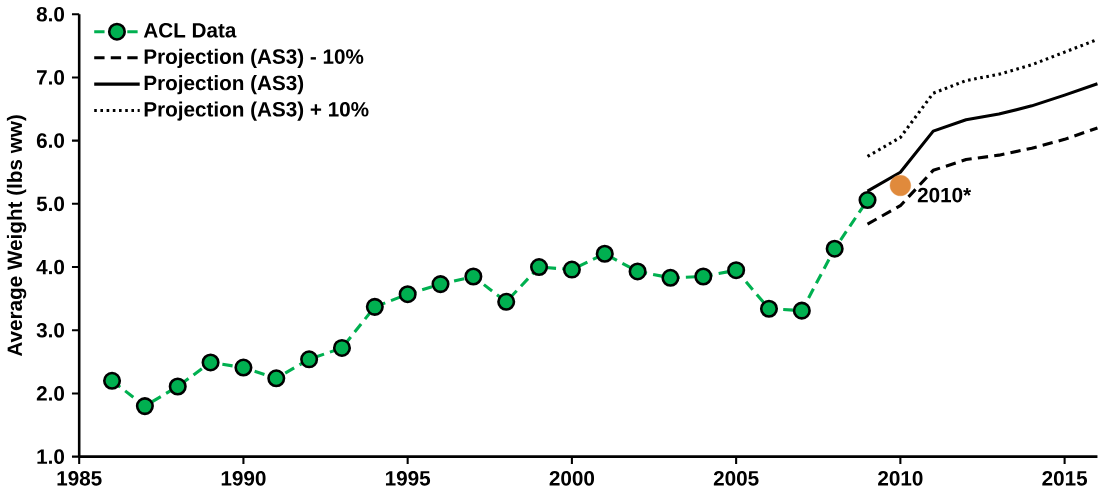  Describe the element at coordinates (50, 394) in the screenshot. I see `y-tick-label: 2.0` at that location.